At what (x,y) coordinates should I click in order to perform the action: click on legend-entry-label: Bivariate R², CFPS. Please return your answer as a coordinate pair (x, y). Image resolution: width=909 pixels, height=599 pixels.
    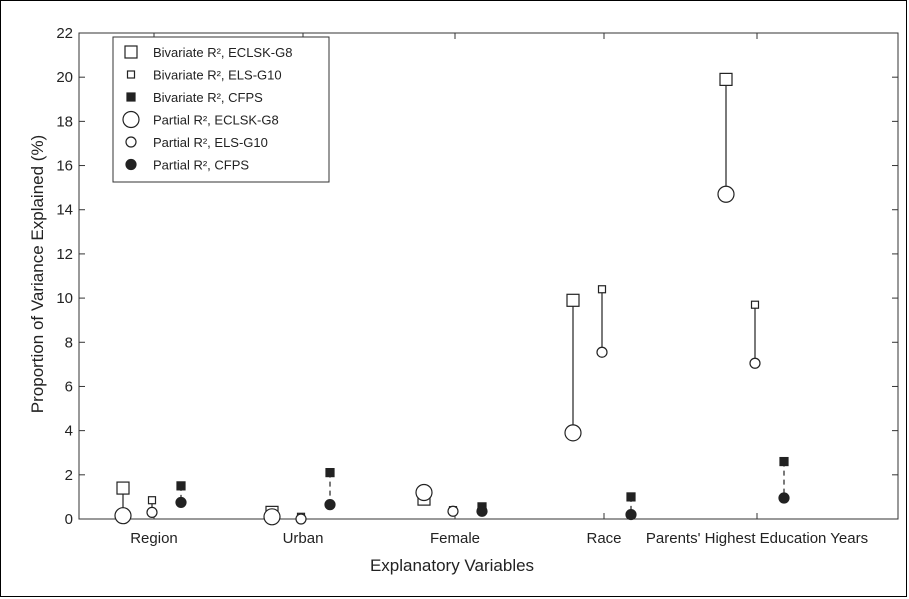
    Looking at the image, I should click on (208, 97).